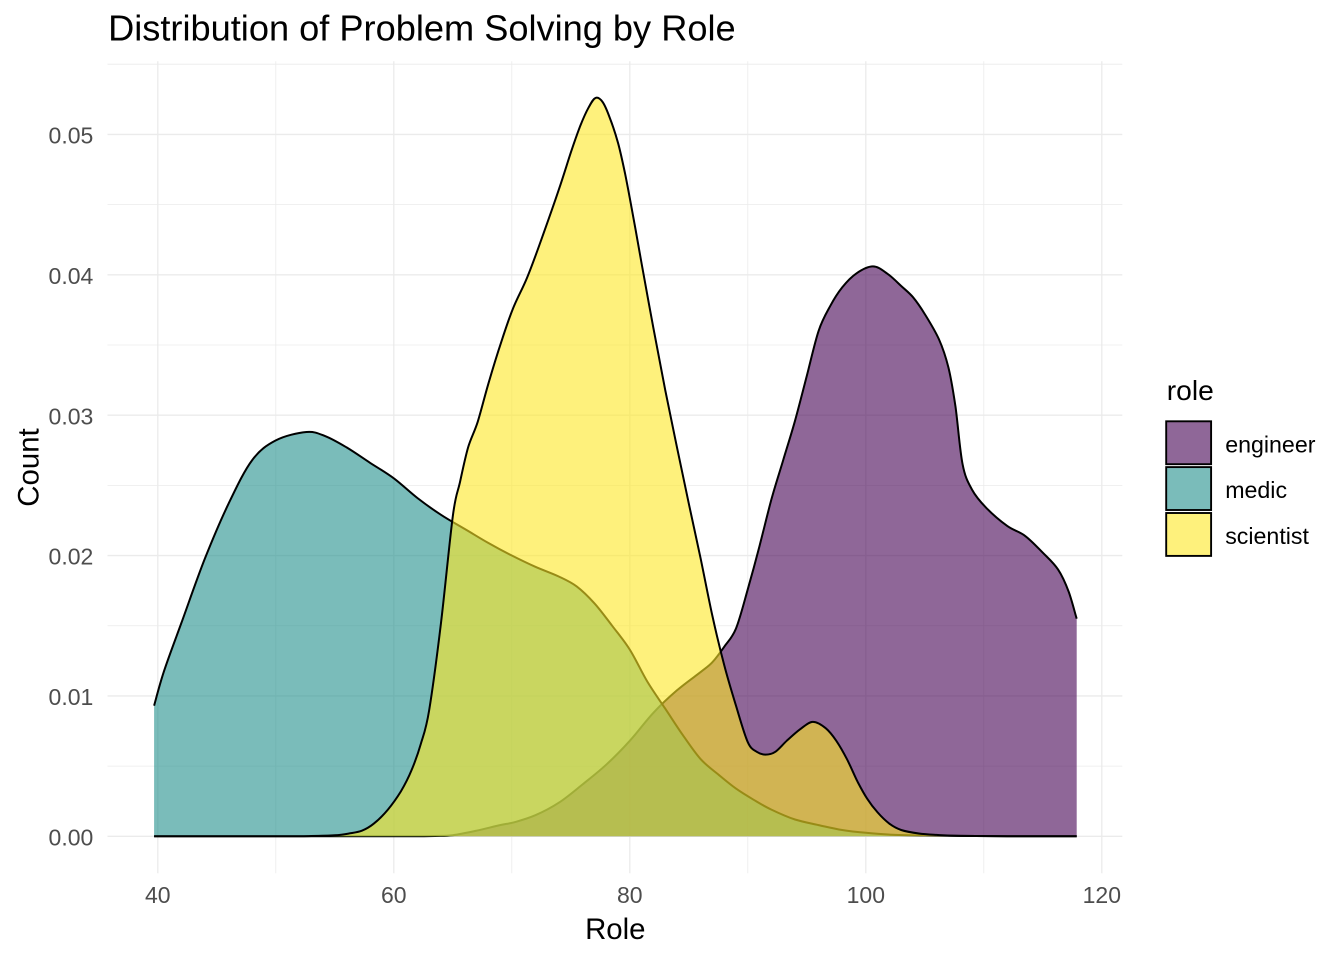 The image size is (1344, 965). I want to click on svg-text: scientist, so click(1267, 536).